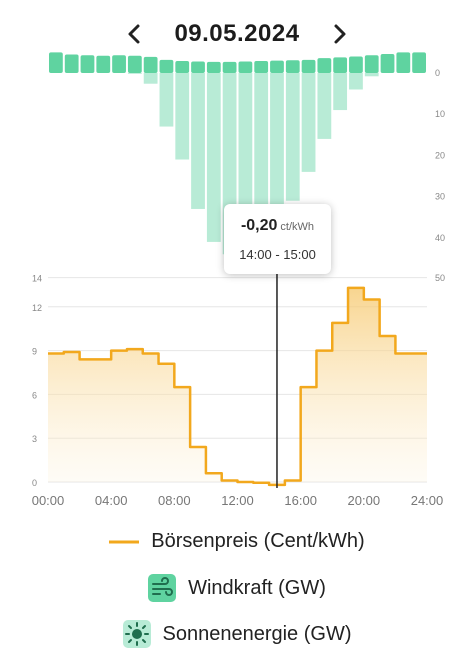 This screenshot has width=474, height=655. I want to click on legend-solar: Sonnenenergie (GW), so click(237, 634).